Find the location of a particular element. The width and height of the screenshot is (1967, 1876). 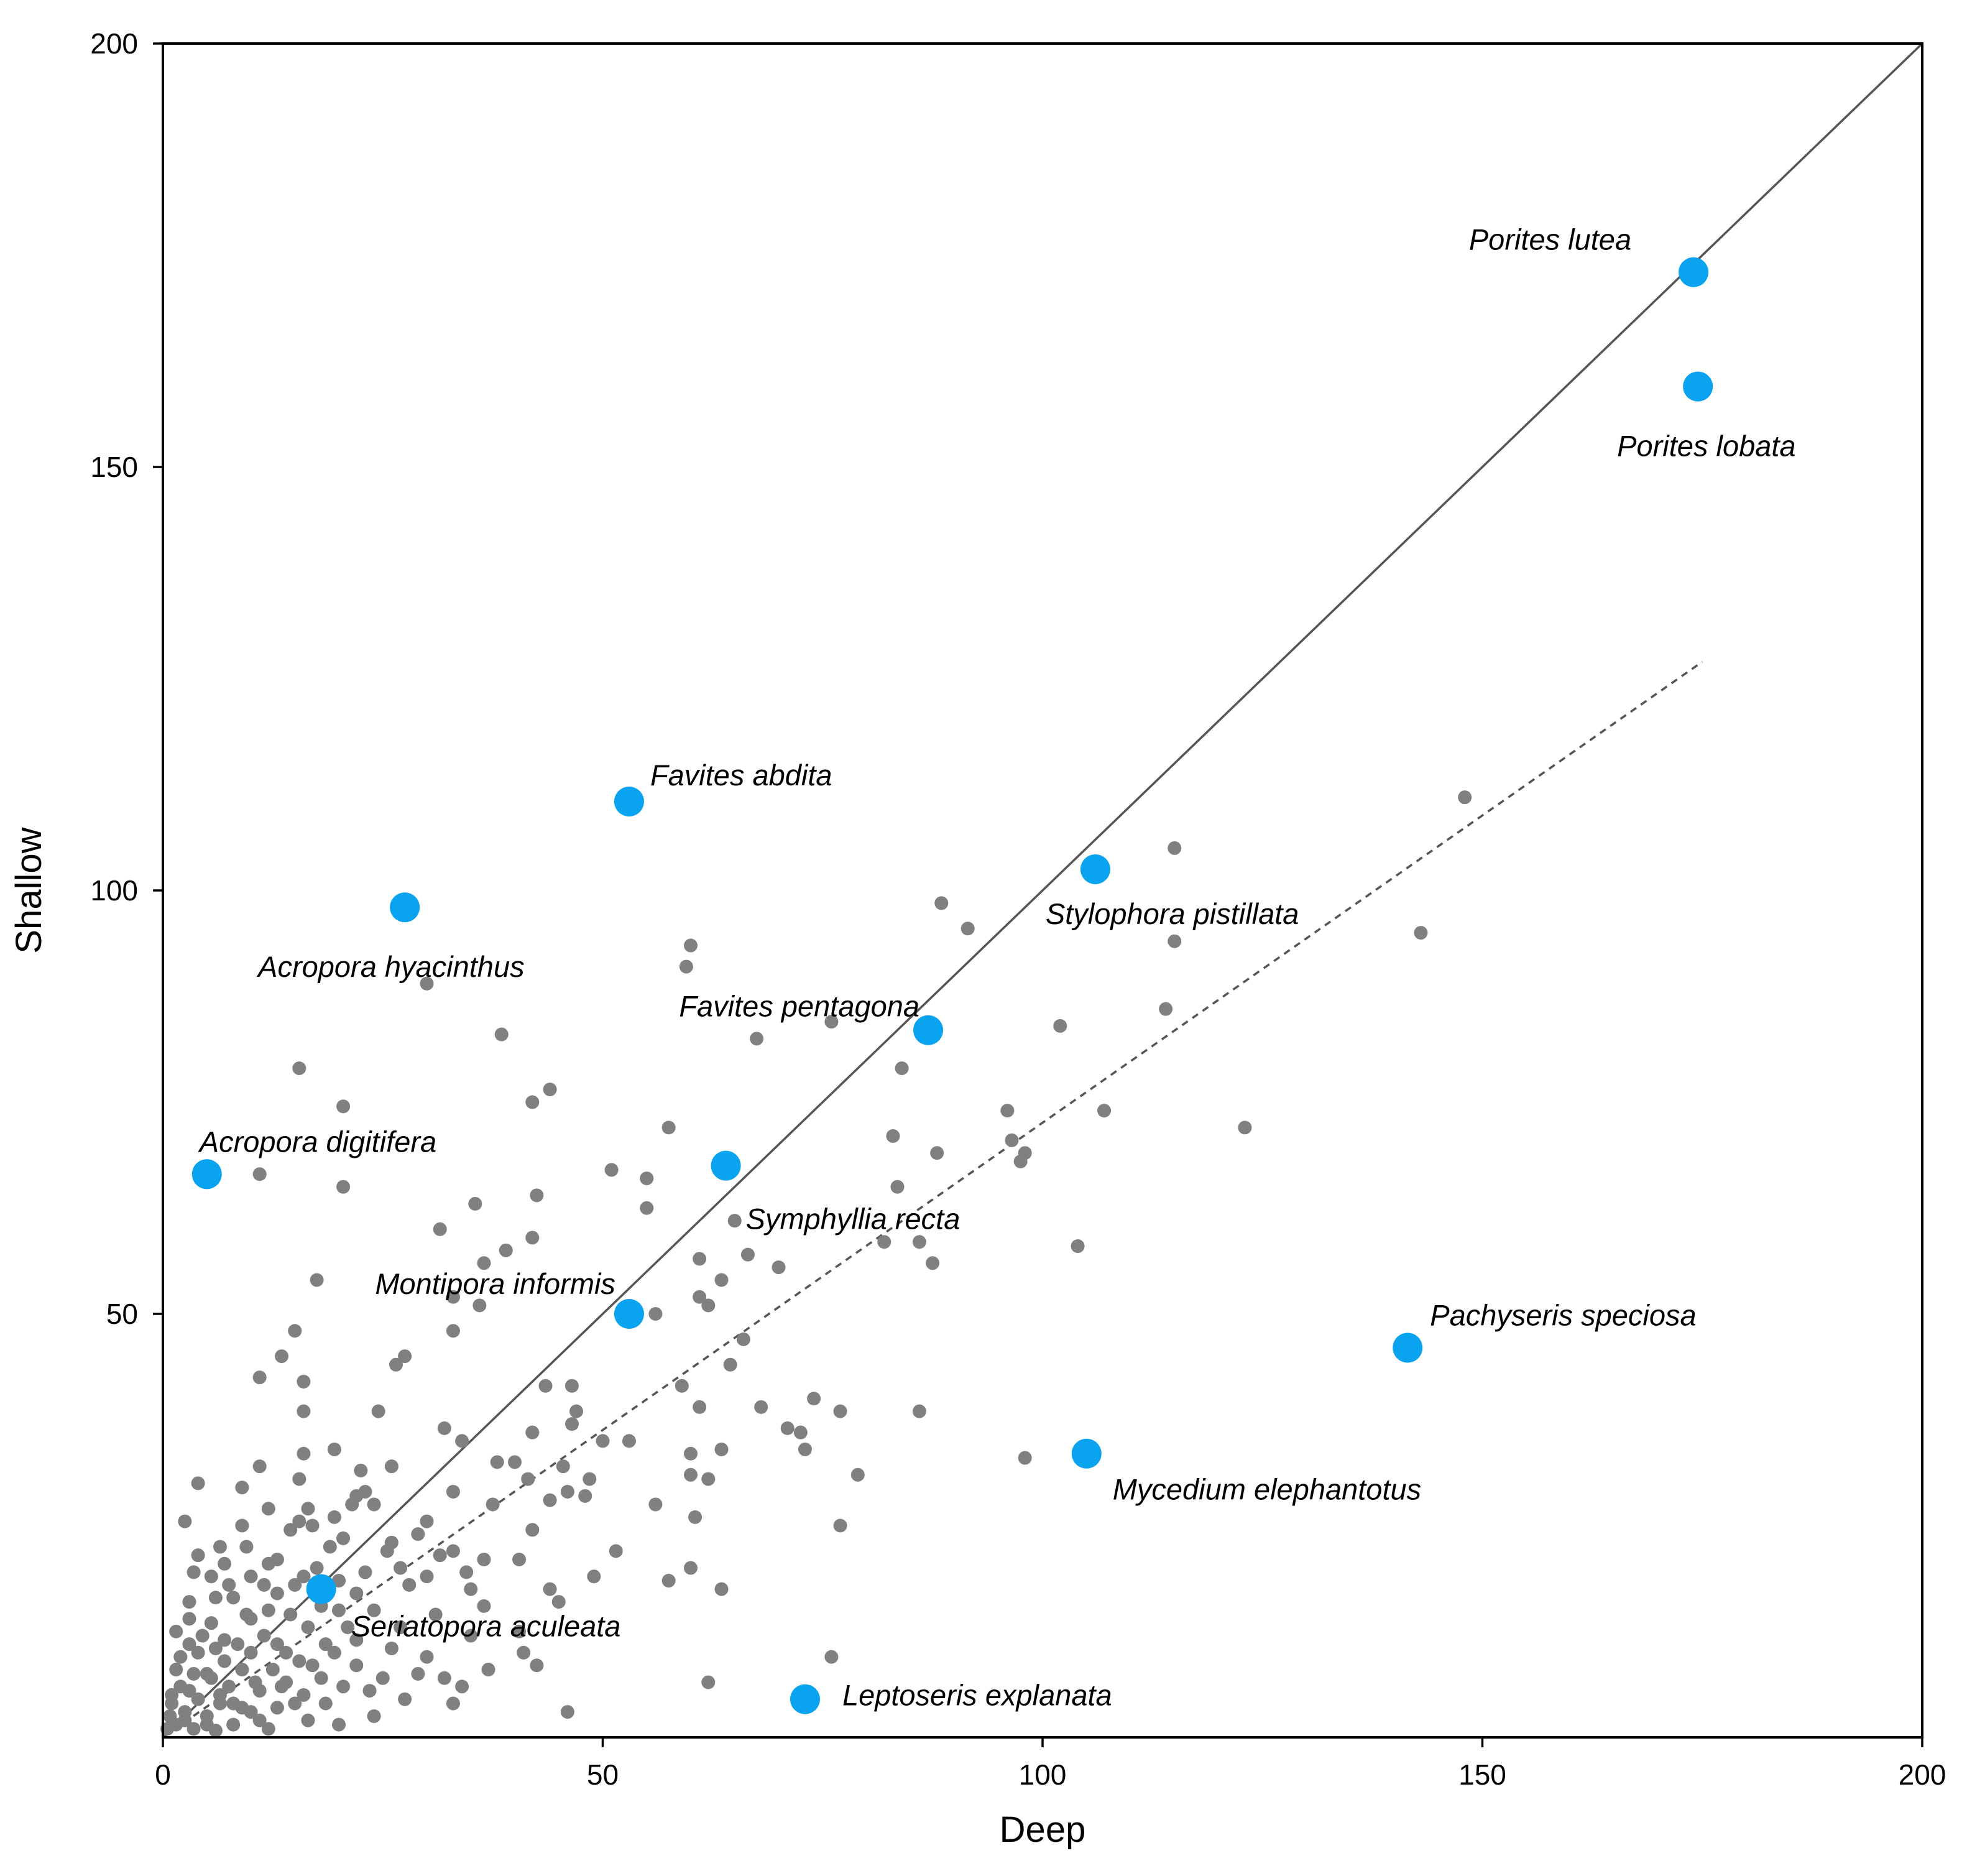

species-label: Pachyseris speciosa is located at coordinates (1563, 1314).